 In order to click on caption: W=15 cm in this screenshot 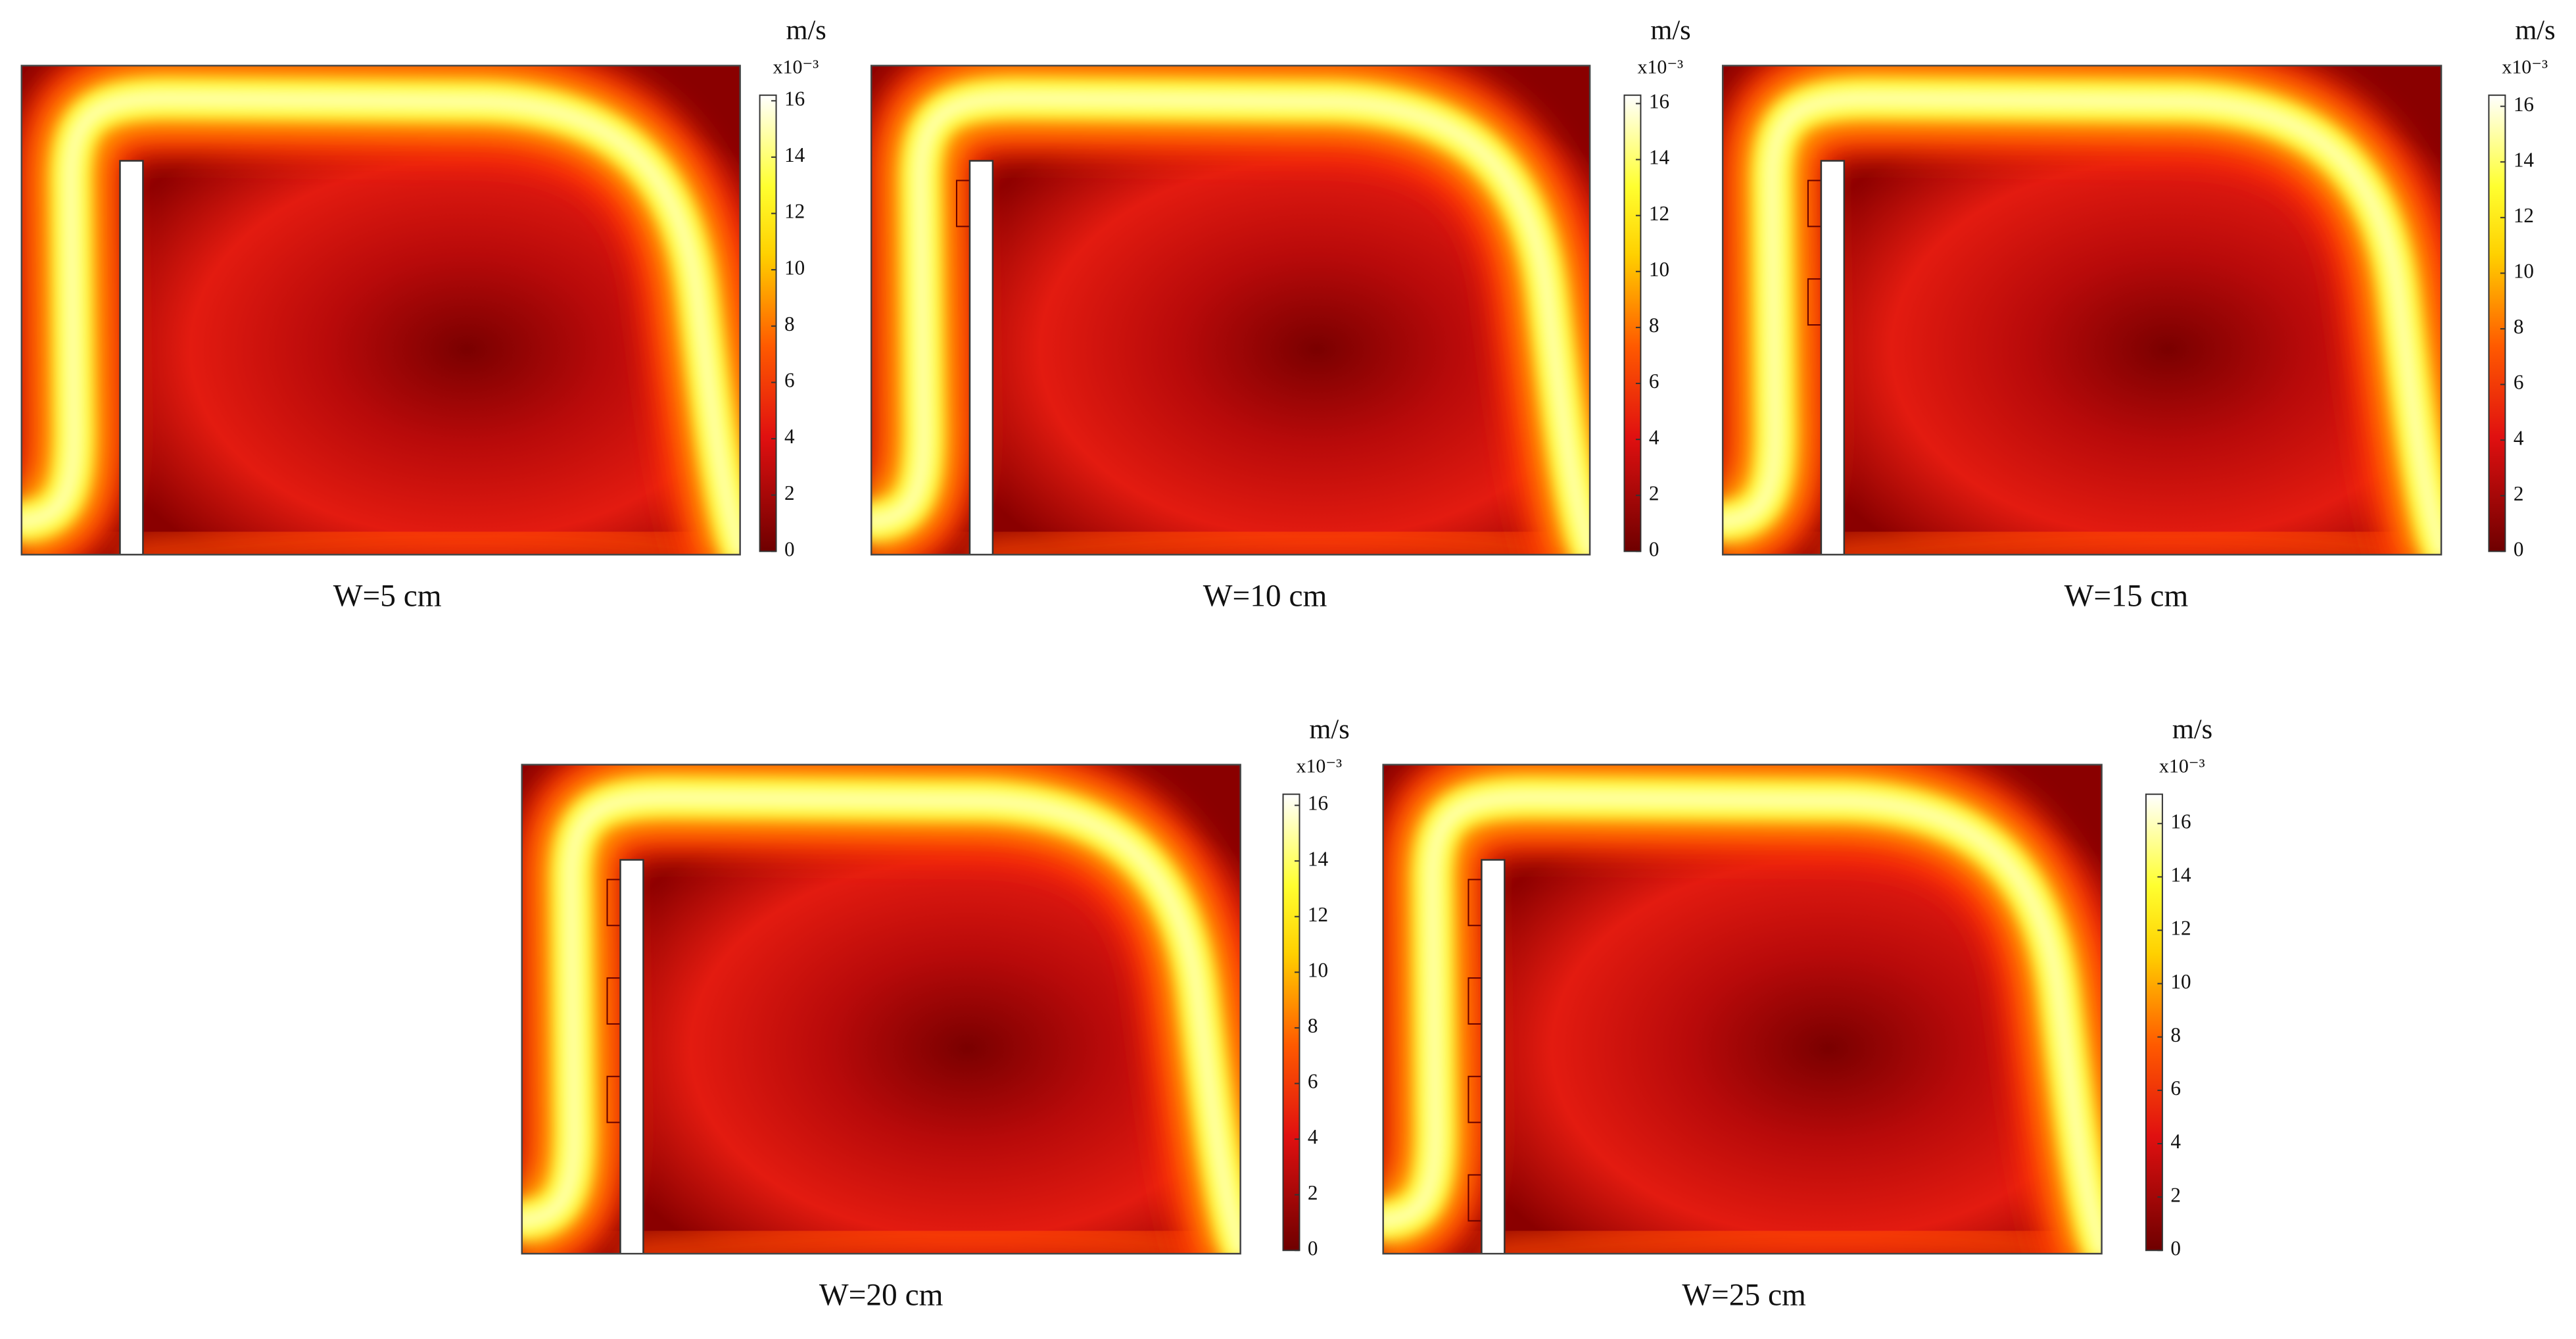, I will do `click(2126, 596)`.